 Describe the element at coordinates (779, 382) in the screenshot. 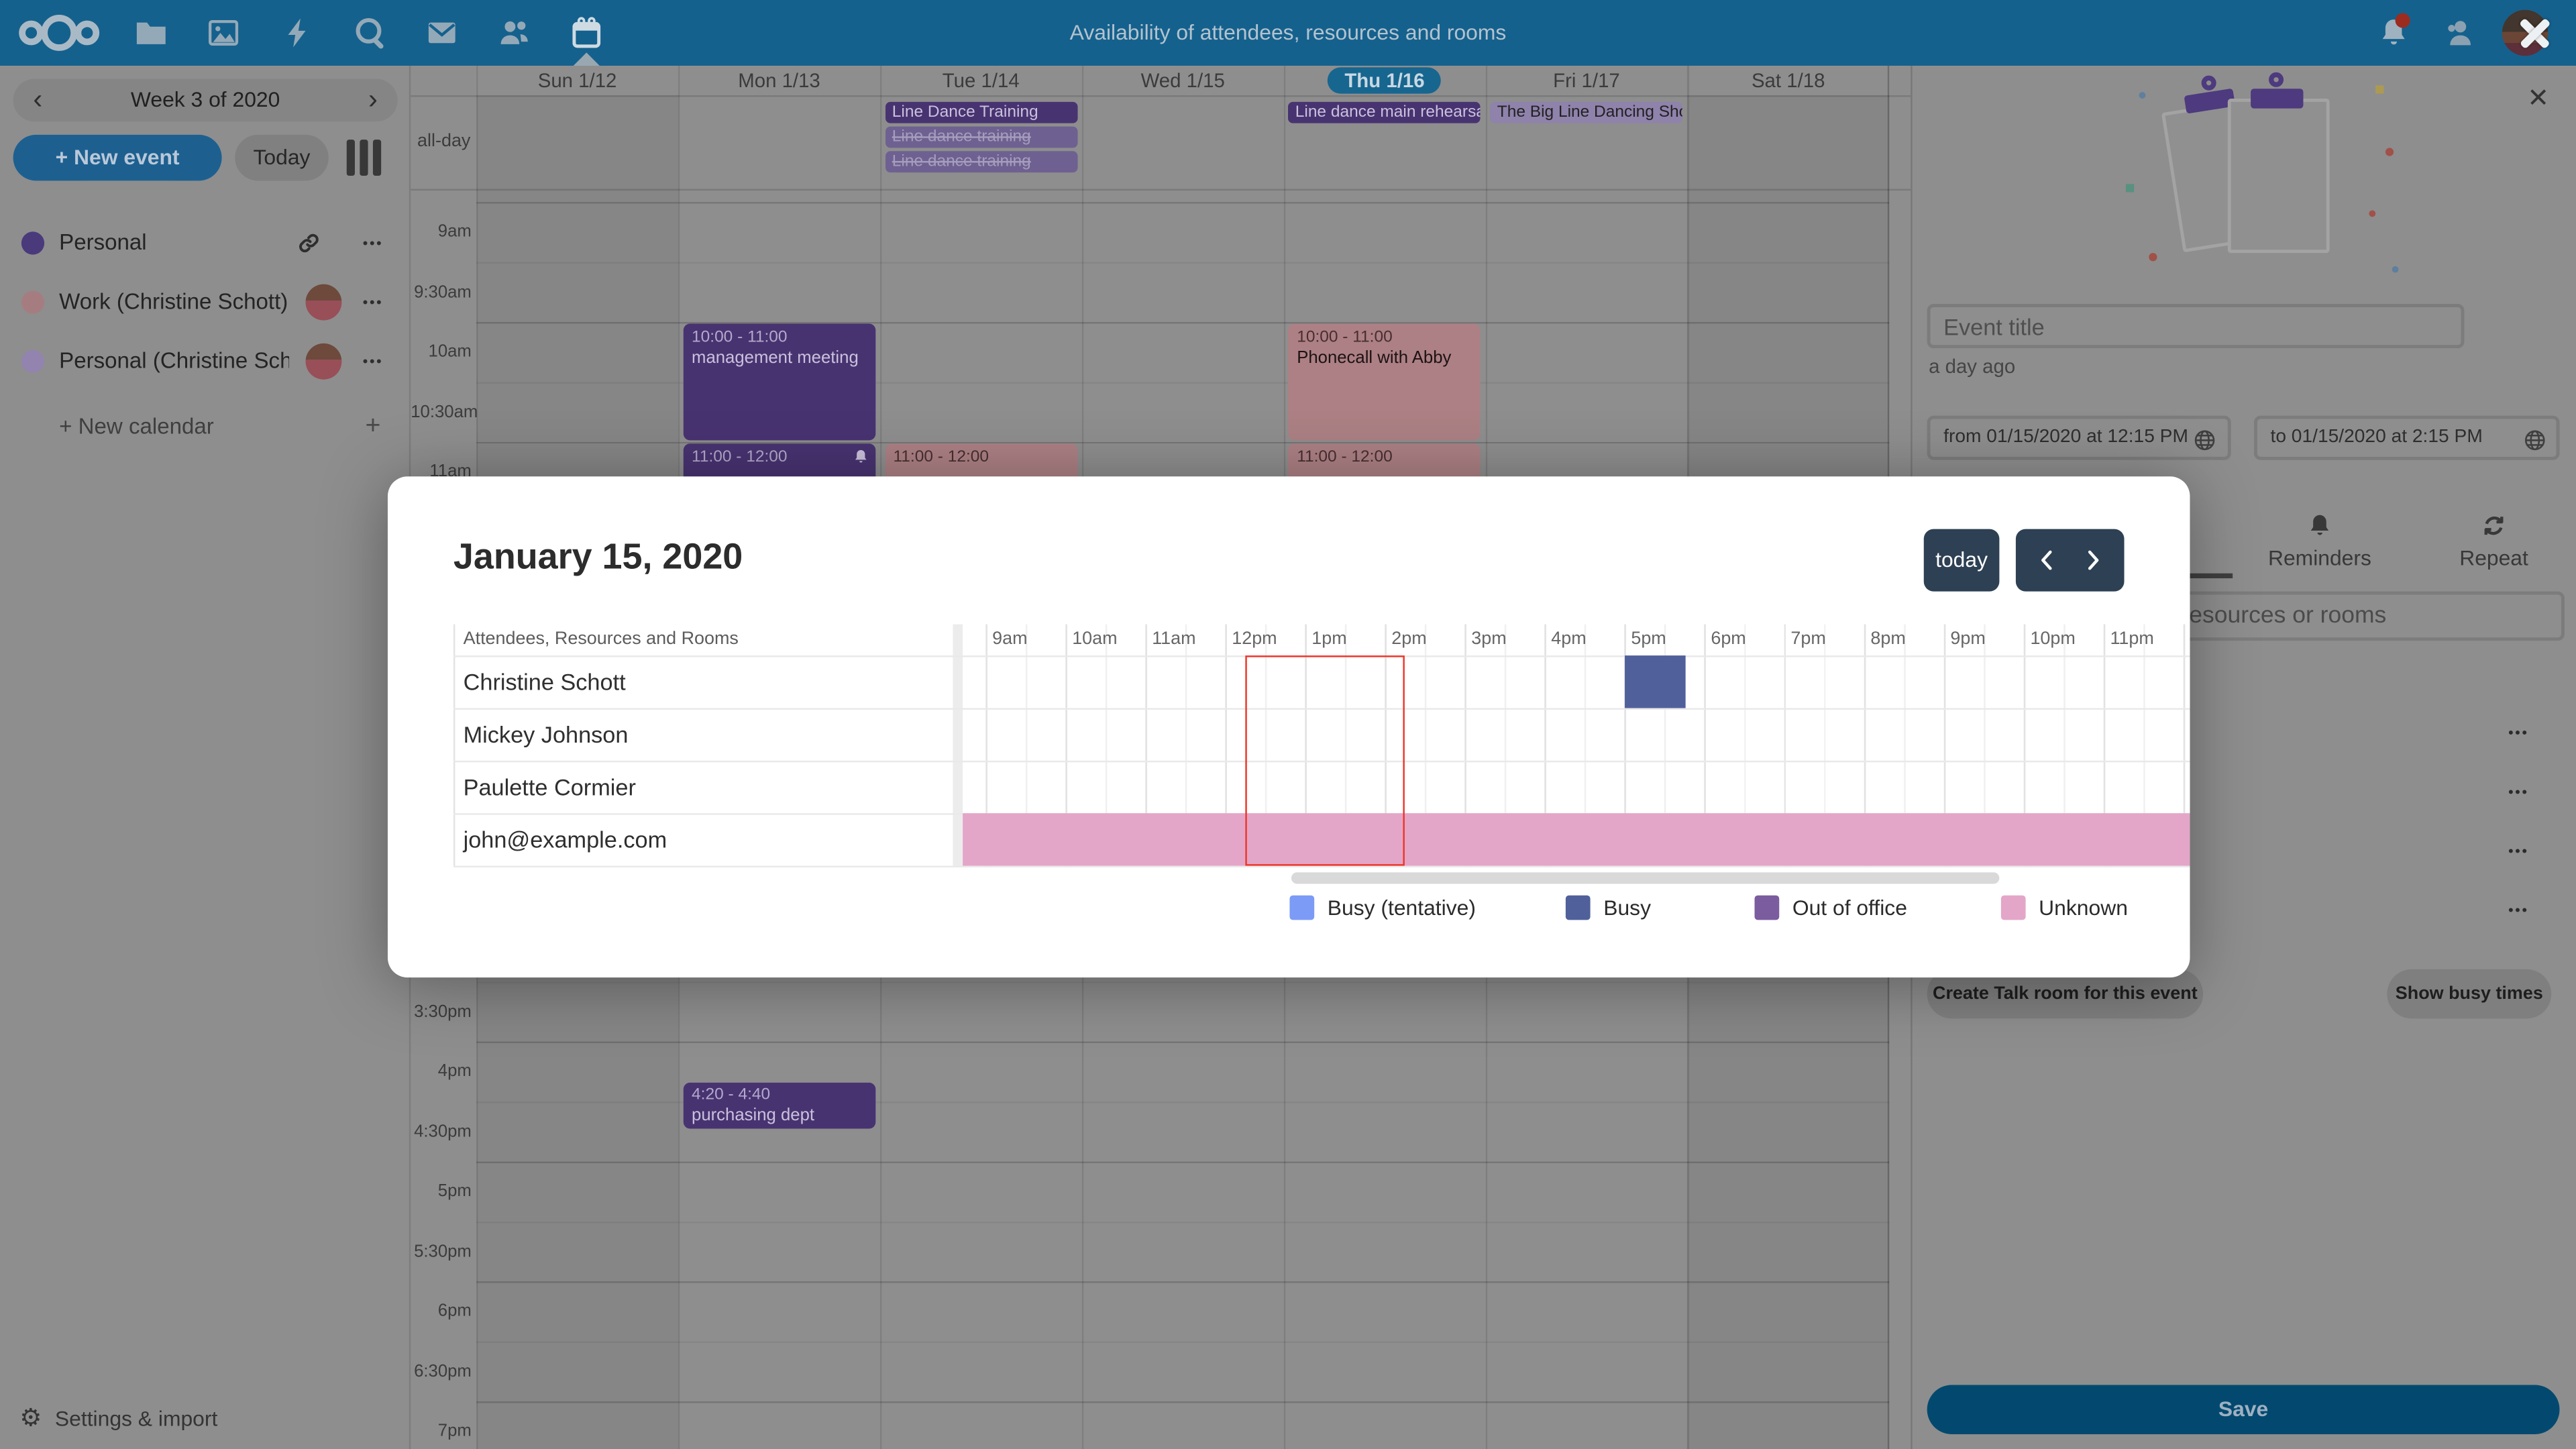

I see `event-management-meeting: 10:00 - 11:00 management meeting` at that location.